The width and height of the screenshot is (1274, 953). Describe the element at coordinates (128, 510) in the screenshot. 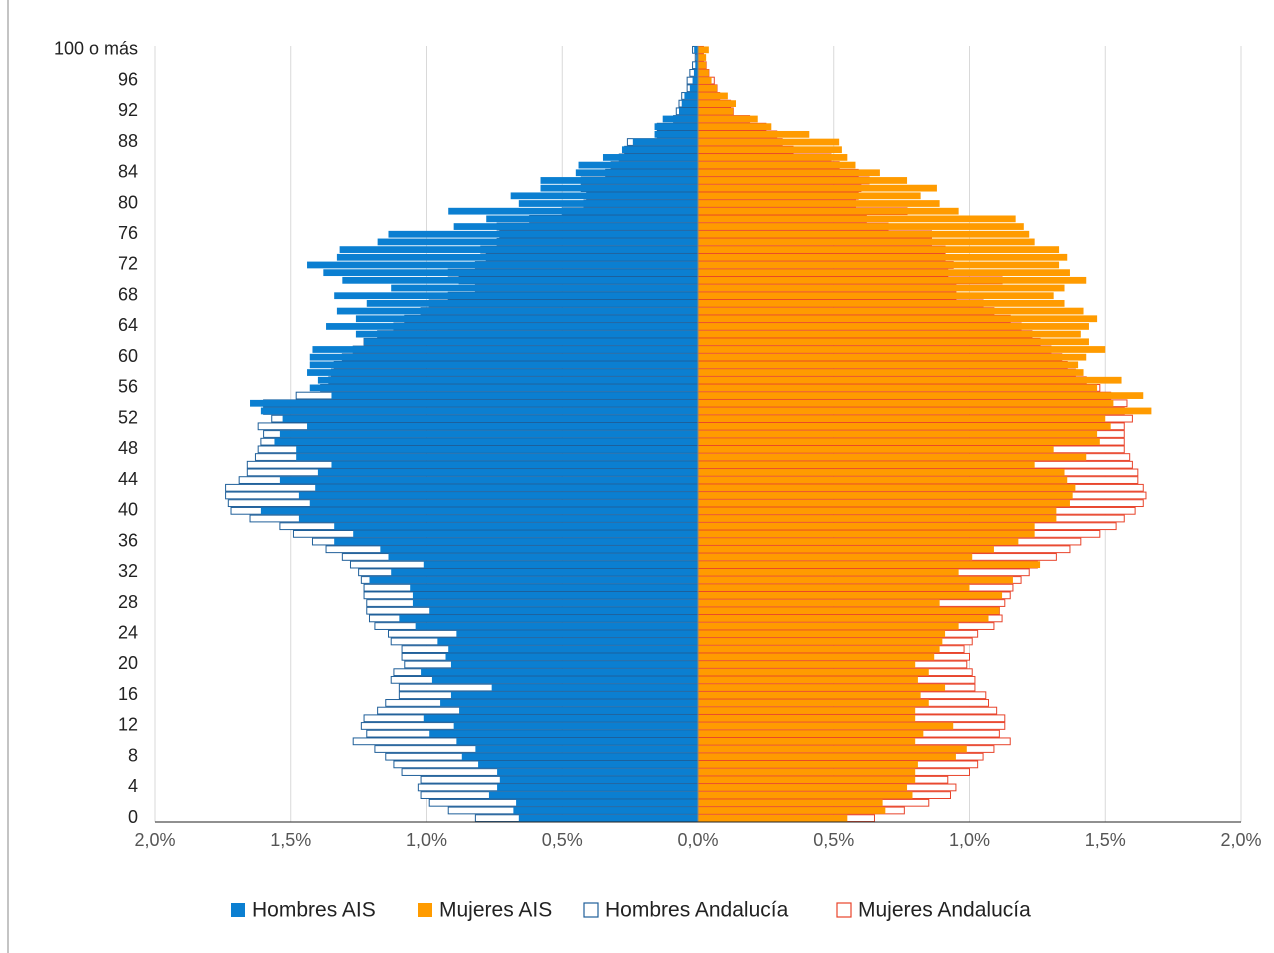

I see `y-tick-label: 40` at that location.